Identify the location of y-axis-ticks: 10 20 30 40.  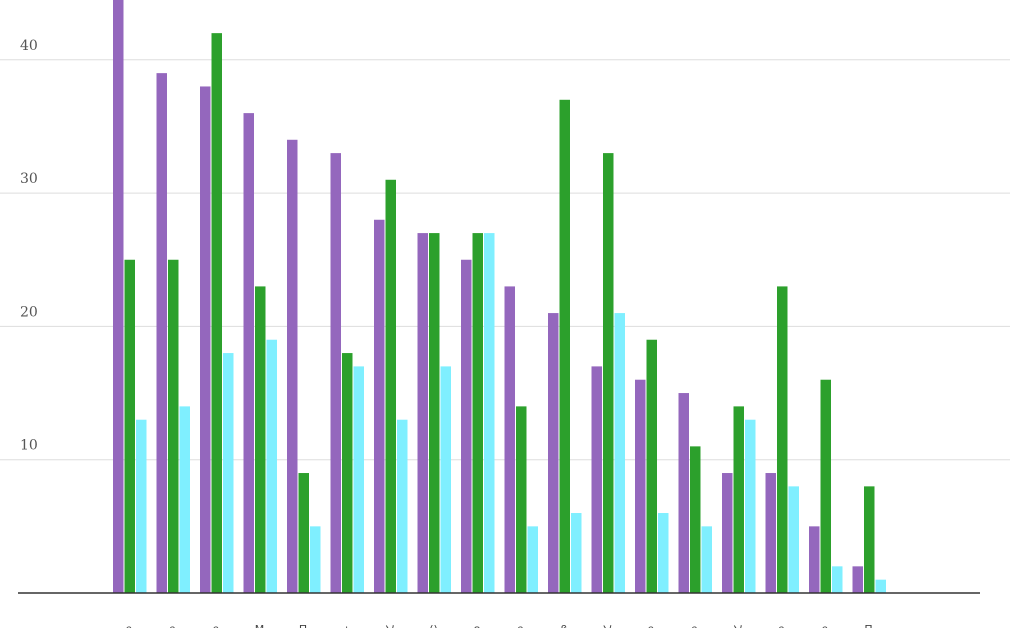
(29, 246).